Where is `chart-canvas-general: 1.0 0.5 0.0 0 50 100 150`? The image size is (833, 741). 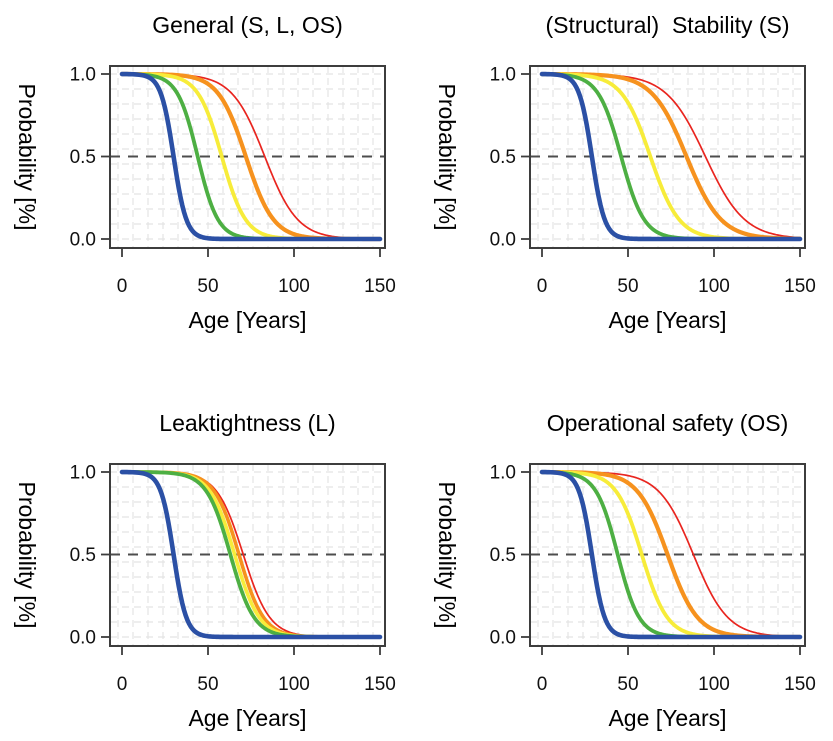
chart-canvas-general: 1.0 0.5 0.0 0 50 100 150 is located at coordinates (233, 181).